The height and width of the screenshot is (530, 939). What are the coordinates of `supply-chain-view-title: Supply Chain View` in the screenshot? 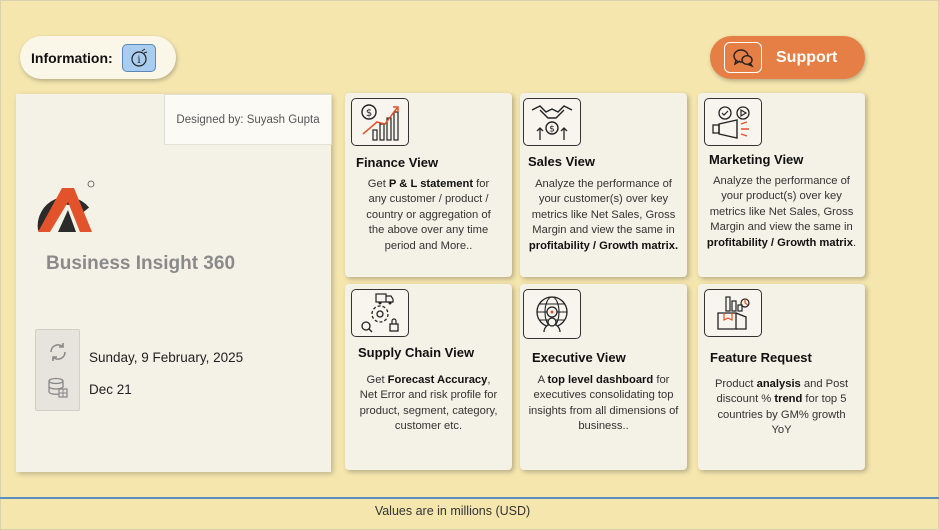 It's located at (416, 352).